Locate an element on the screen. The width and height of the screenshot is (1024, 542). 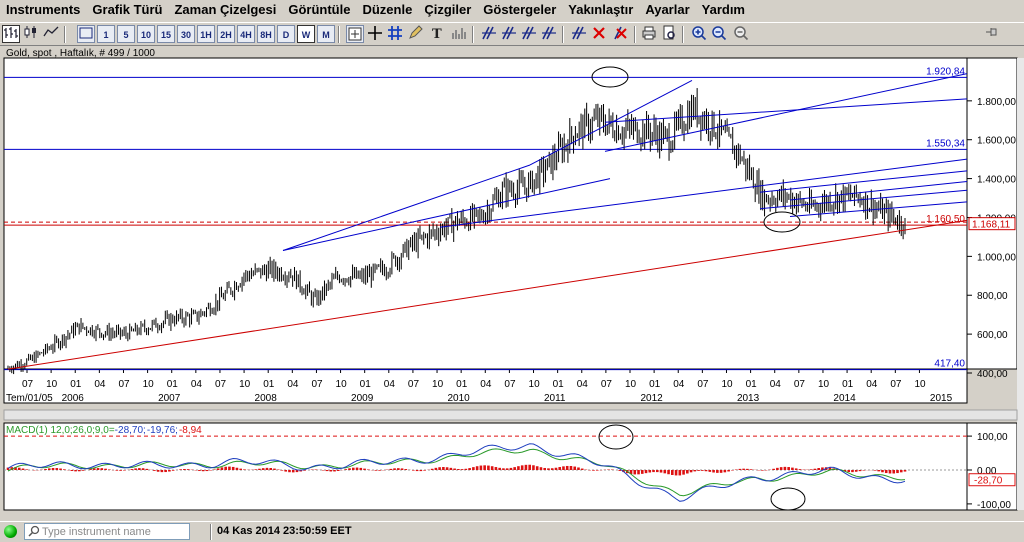
macd-axis-label: 0,00 is located at coordinates (987, 471).